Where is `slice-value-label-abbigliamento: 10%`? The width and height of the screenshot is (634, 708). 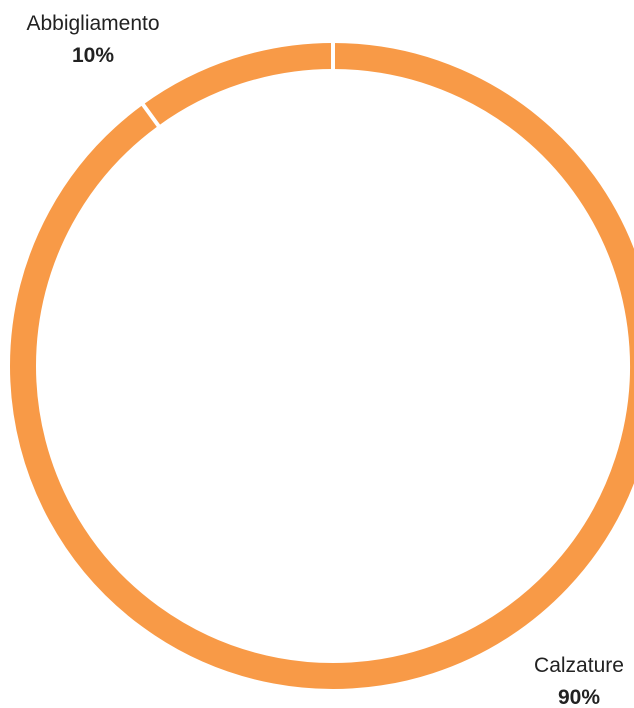 slice-value-label-abbigliamento: 10% is located at coordinates (93, 55).